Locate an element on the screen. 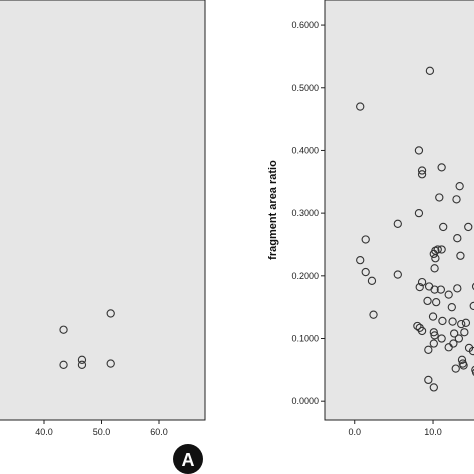 The height and width of the screenshot is (474, 474). x-tick-label: 0.0 is located at coordinates (354, 432).